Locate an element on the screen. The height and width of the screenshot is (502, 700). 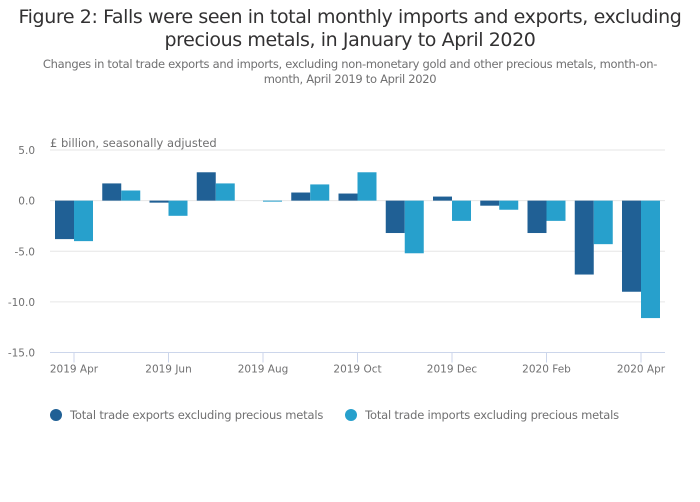
bar-exports-2019-jun is located at coordinates (159, 201).